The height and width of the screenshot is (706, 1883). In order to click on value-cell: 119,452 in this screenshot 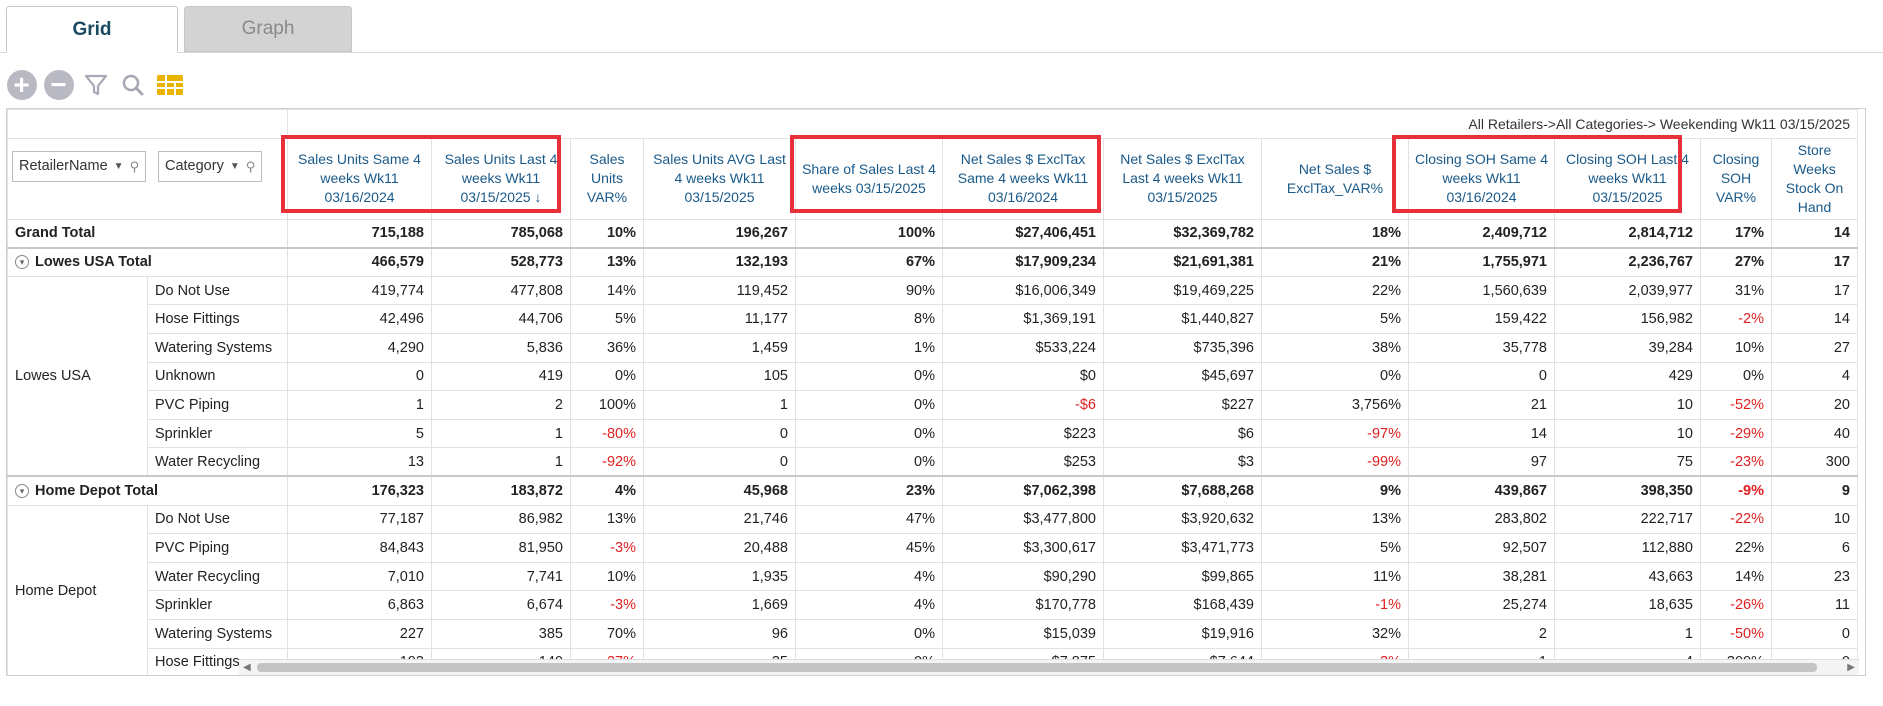, I will do `click(719, 290)`.